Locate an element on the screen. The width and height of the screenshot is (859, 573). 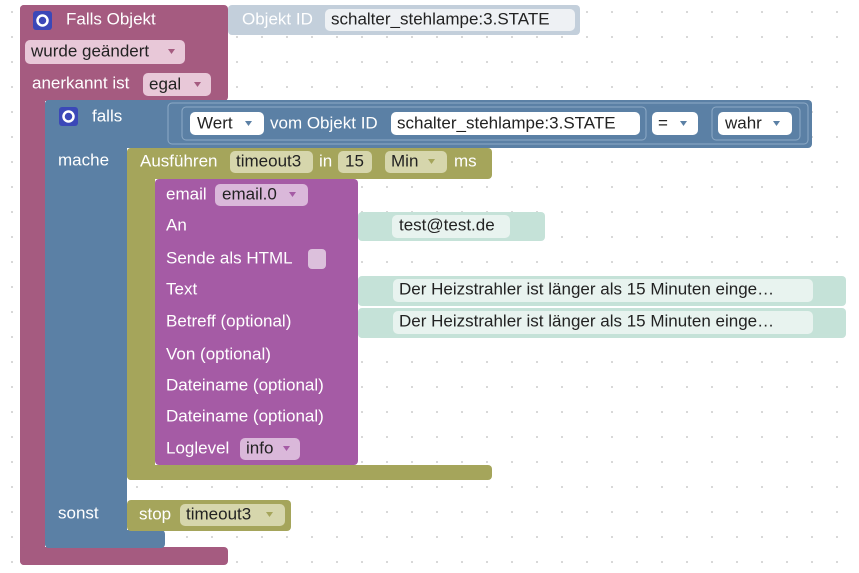
label: stop is located at coordinates (155, 513).